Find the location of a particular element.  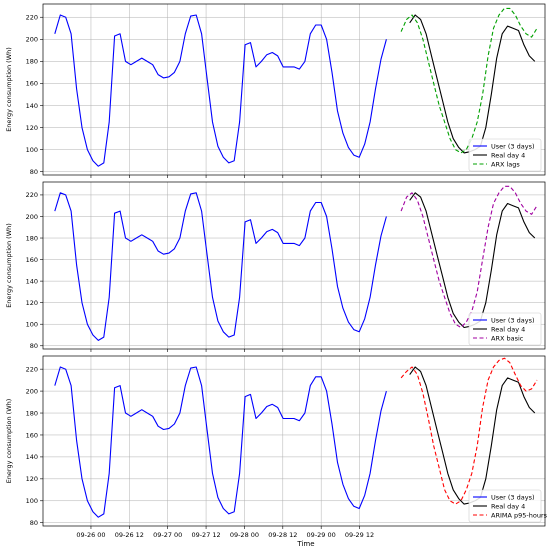

x-tick-label: 09-29 12 is located at coordinates (359, 535).